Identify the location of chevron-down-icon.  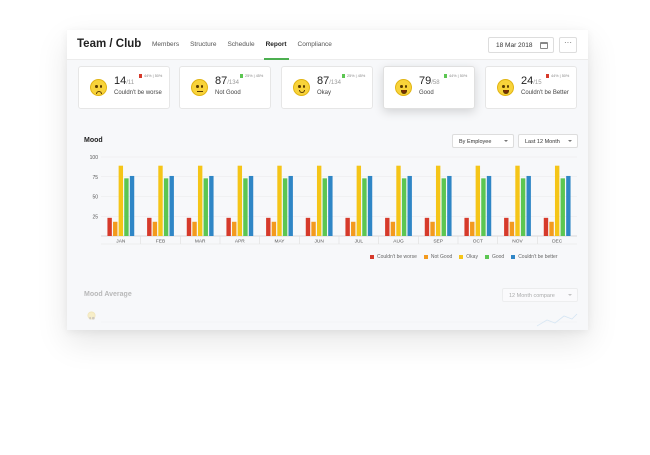
(570, 141).